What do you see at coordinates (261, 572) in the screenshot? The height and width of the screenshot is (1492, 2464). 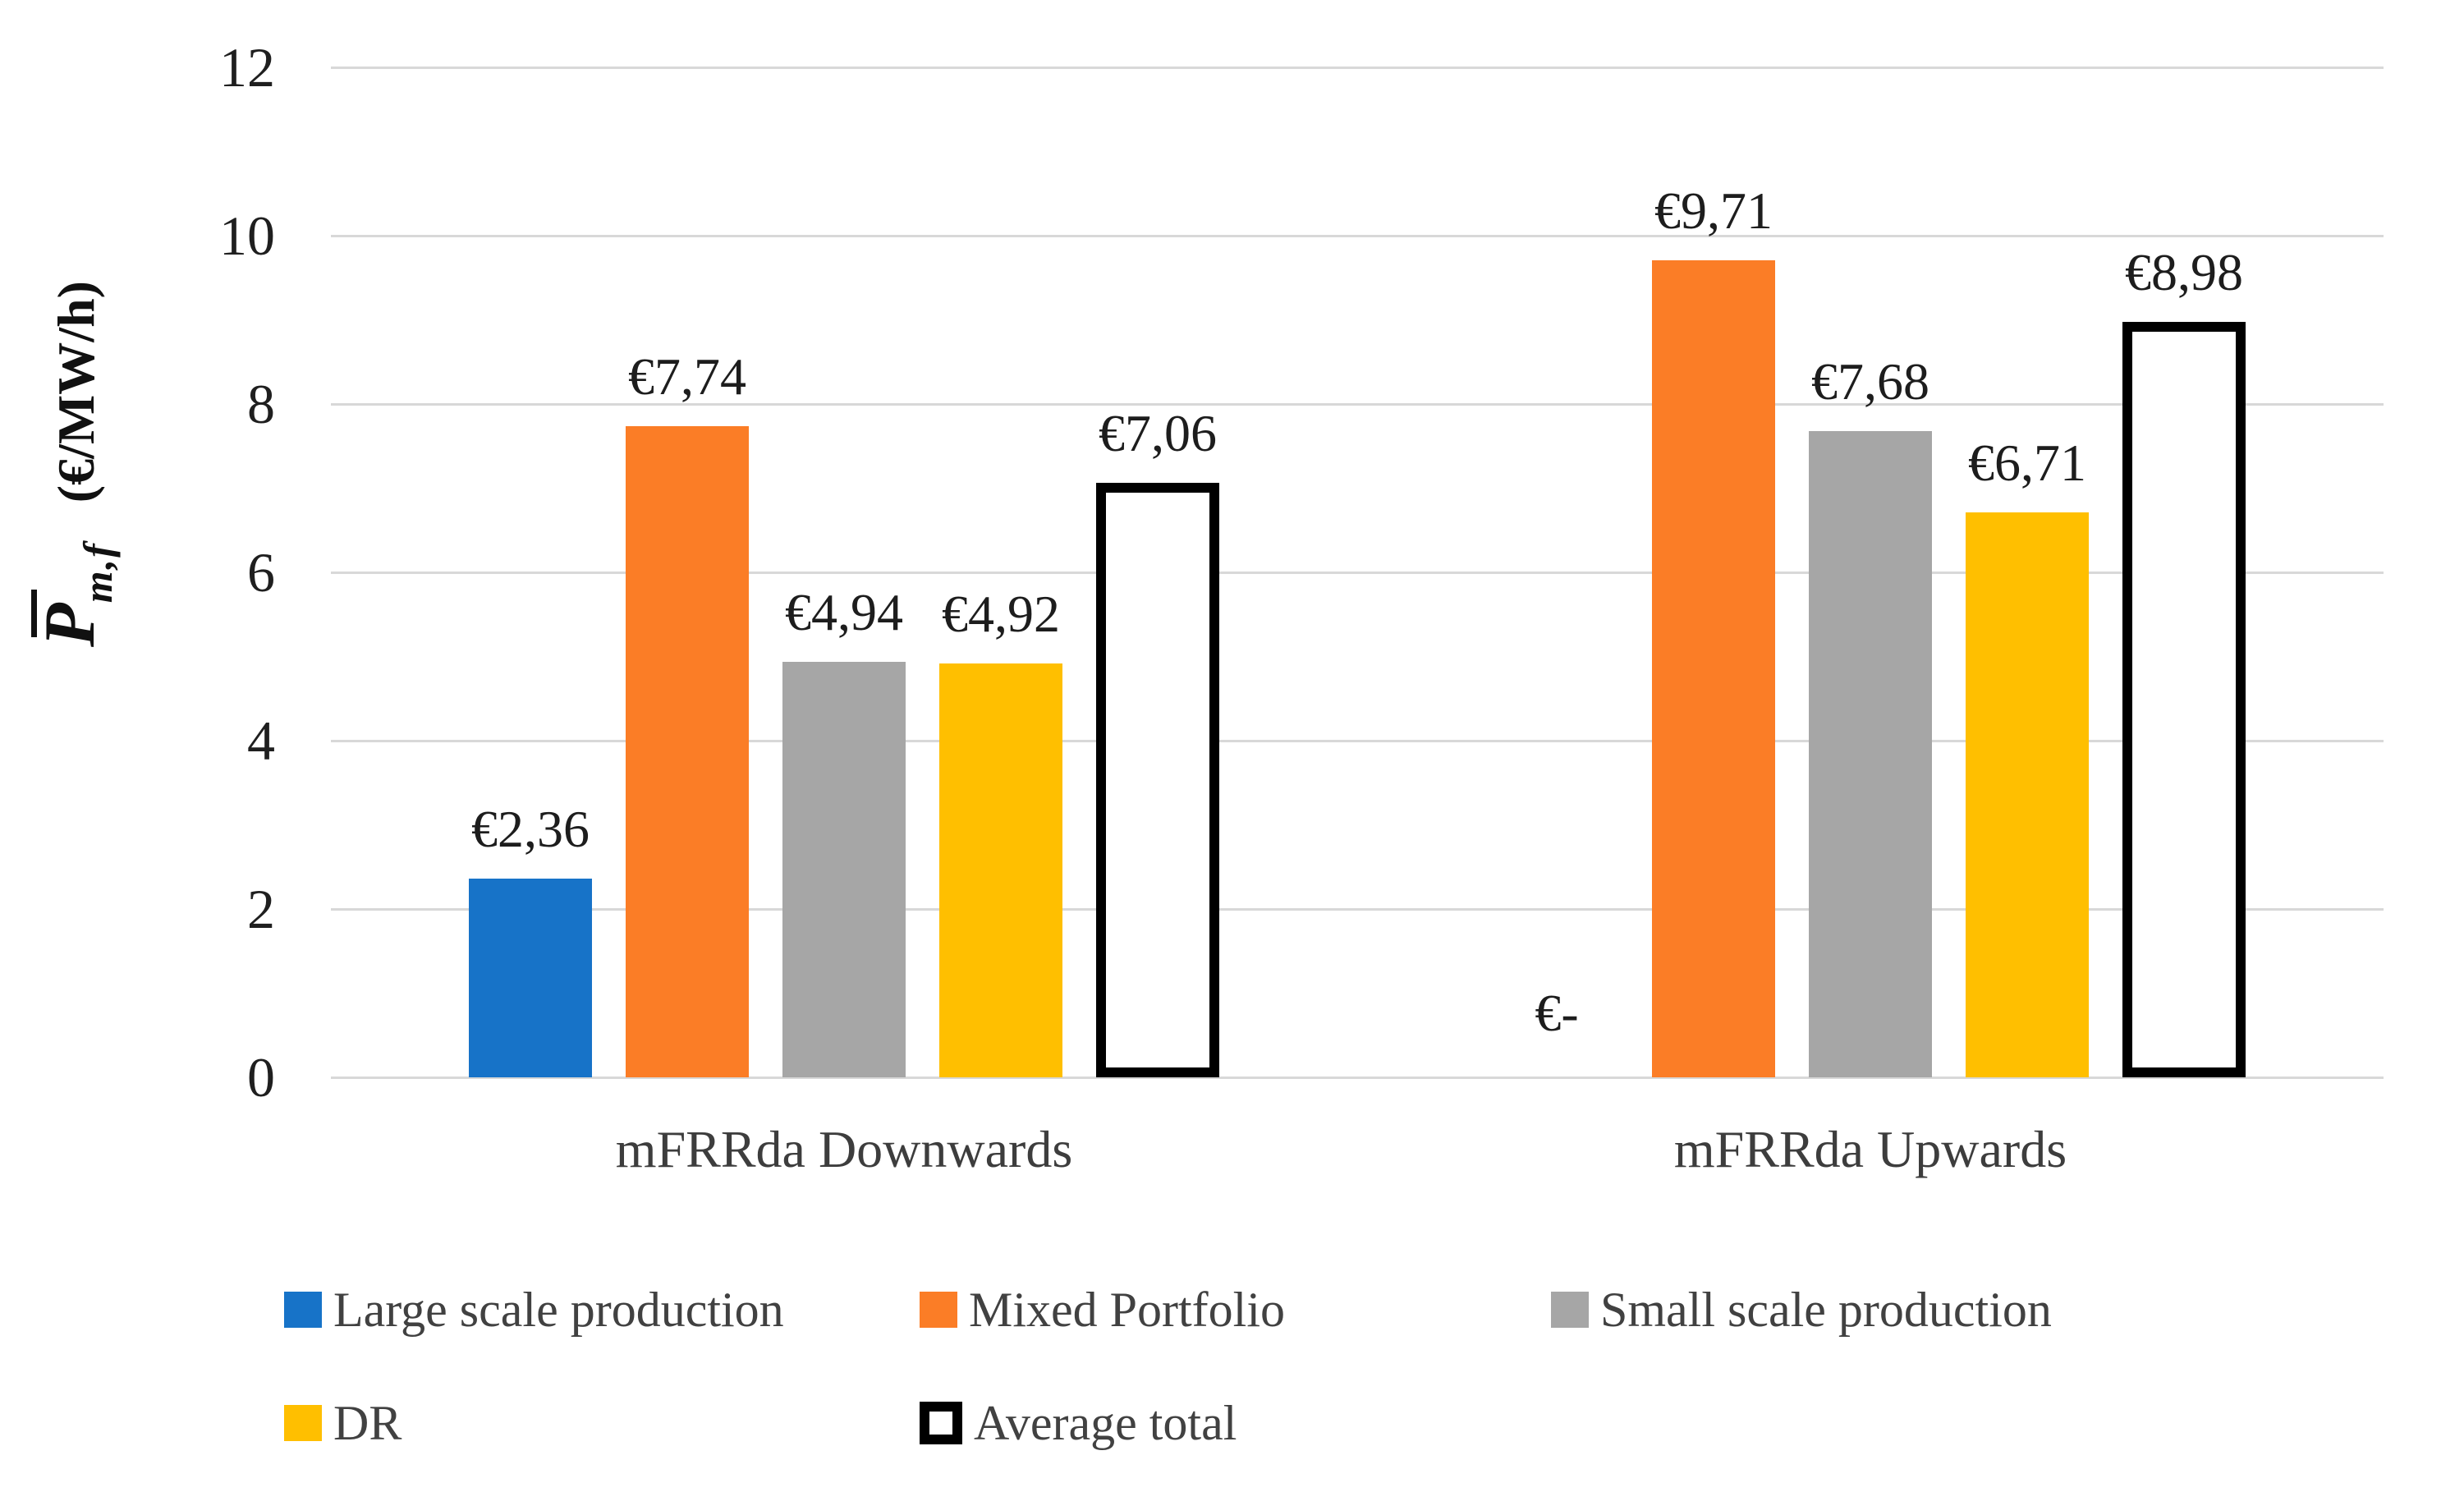 I see `y-tick-6: 6` at bounding box center [261, 572].